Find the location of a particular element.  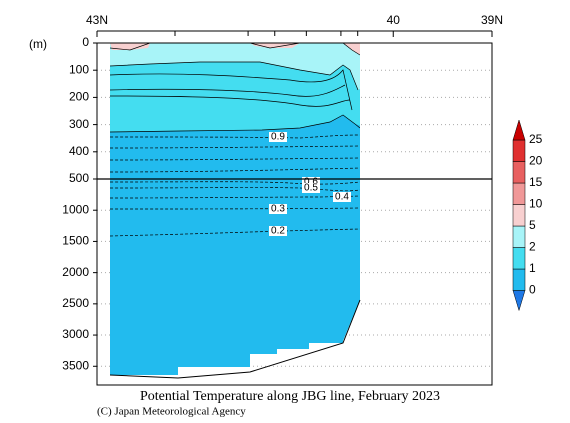

x-tick-label: 40 is located at coordinates (394, 20).